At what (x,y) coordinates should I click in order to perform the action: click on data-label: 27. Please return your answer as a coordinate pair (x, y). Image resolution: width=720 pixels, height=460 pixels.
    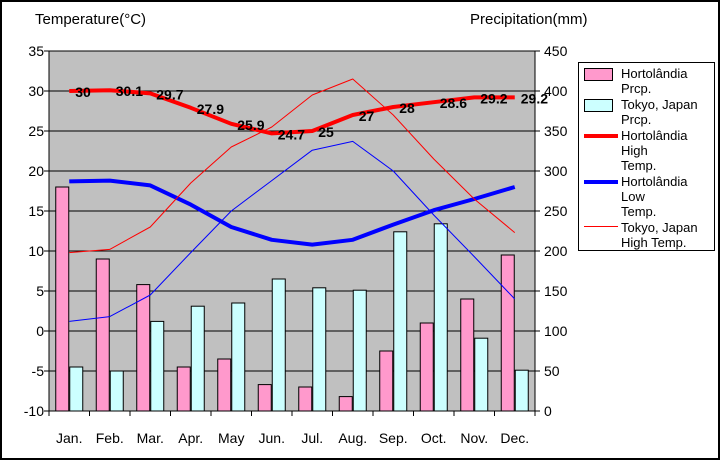
    Looking at the image, I should click on (367, 116).